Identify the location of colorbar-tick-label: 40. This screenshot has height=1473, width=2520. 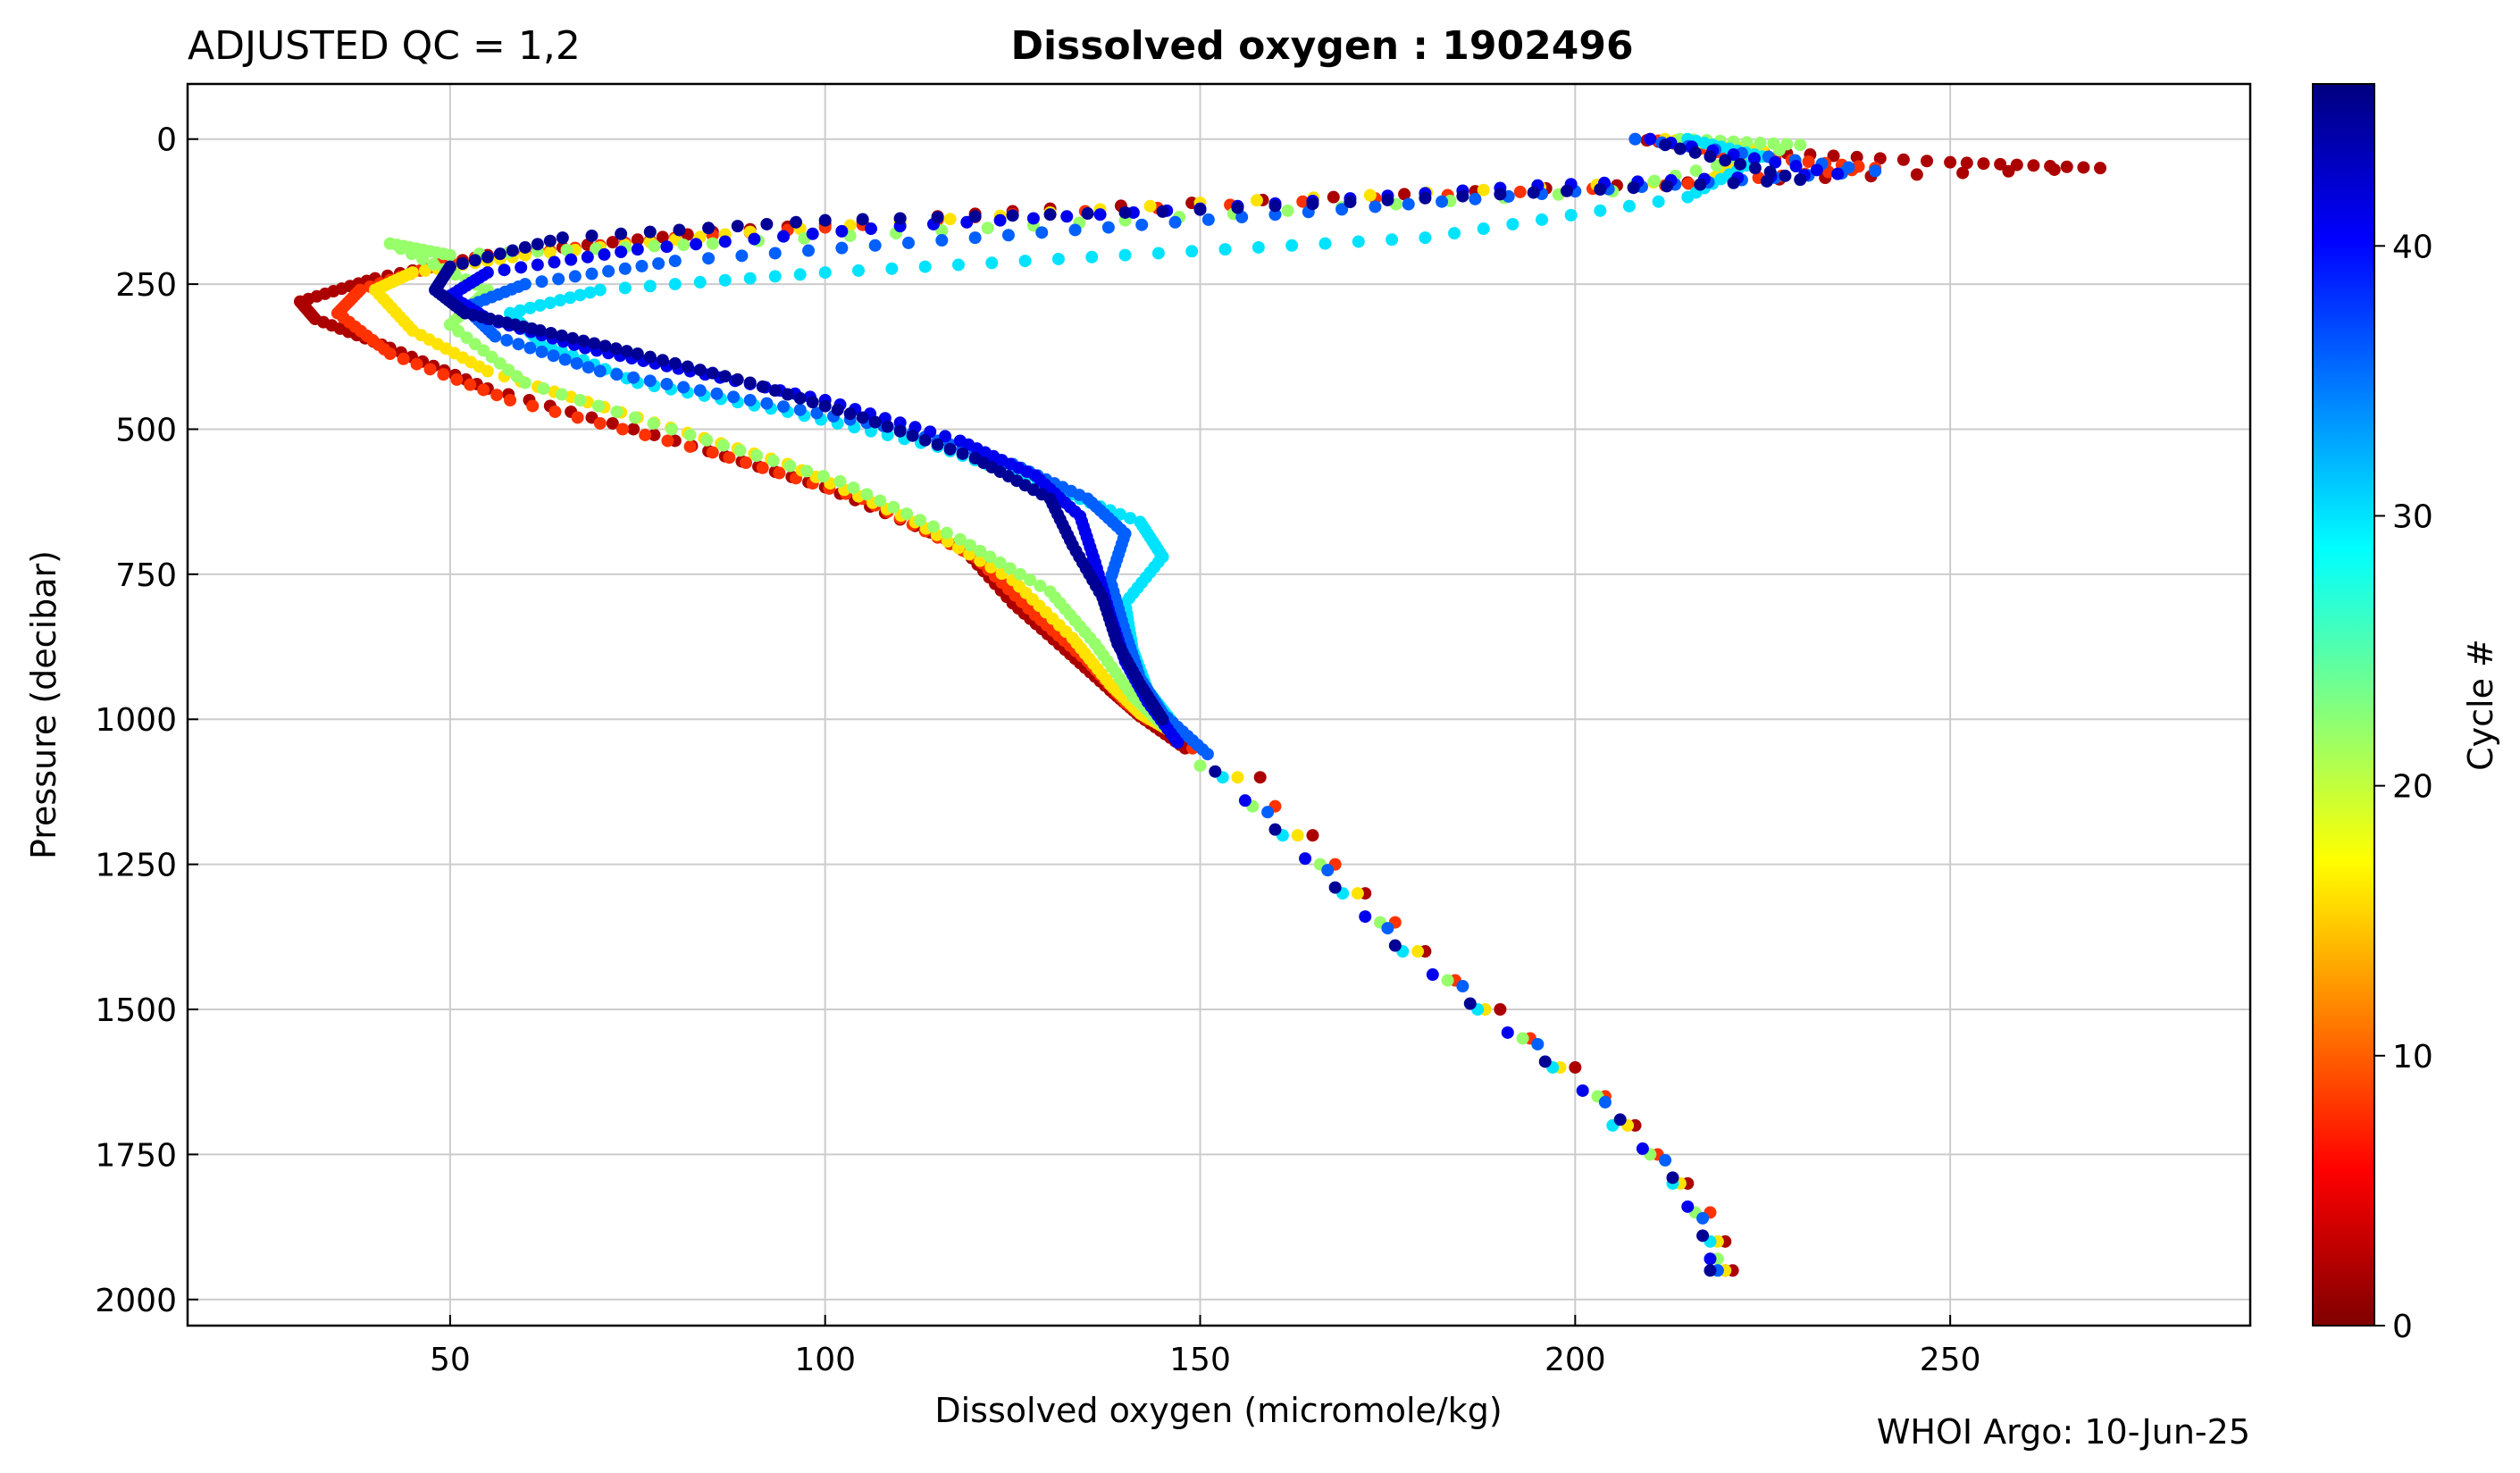
(2412, 247).